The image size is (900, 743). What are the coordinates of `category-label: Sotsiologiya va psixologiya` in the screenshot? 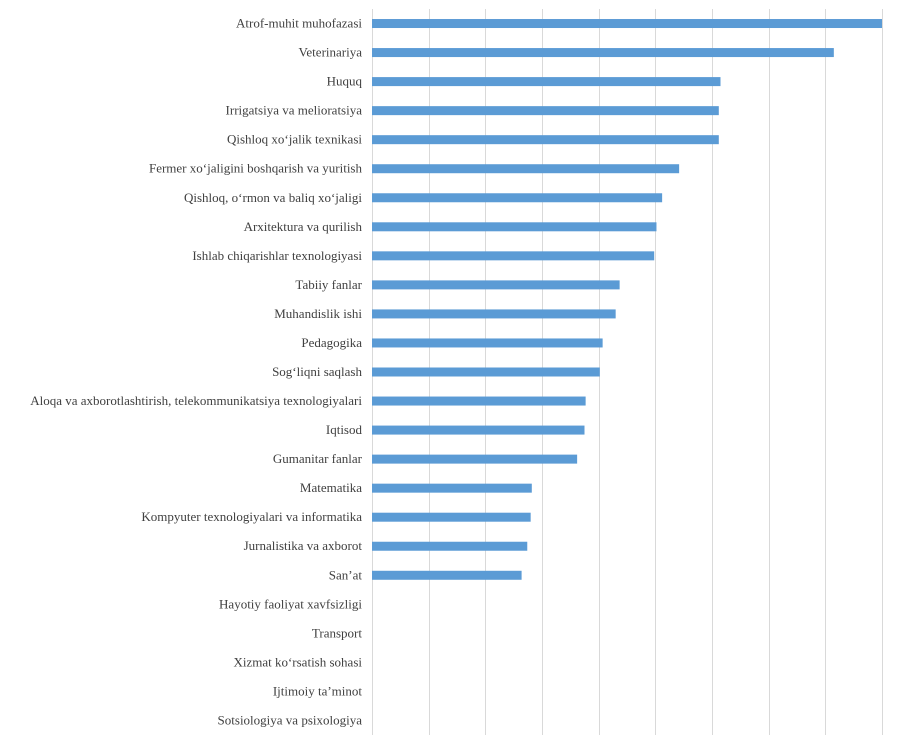 It's located at (290, 719).